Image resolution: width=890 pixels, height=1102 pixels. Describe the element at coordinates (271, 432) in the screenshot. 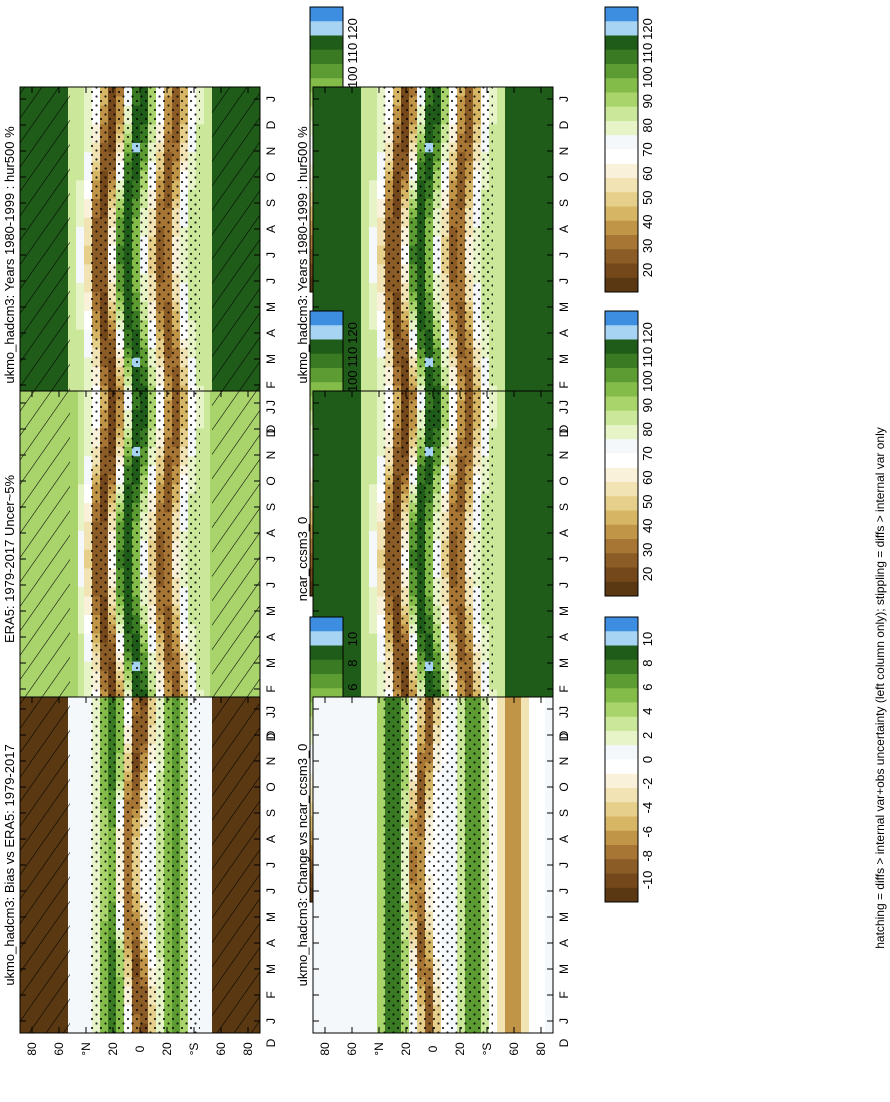

I see `x-end-label: D` at that location.